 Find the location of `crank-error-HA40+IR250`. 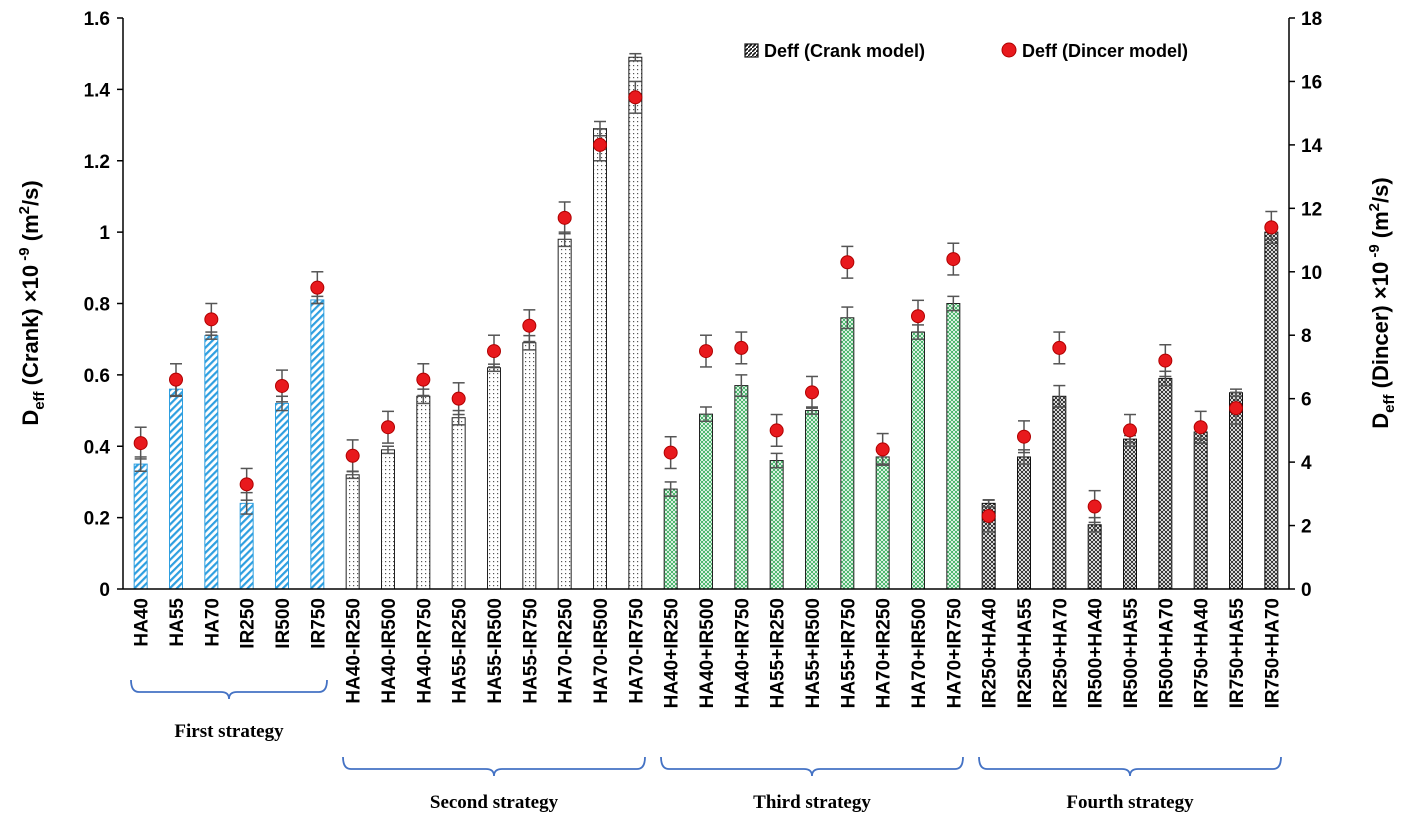

crank-error-HA40+IR250 is located at coordinates (670, 489).